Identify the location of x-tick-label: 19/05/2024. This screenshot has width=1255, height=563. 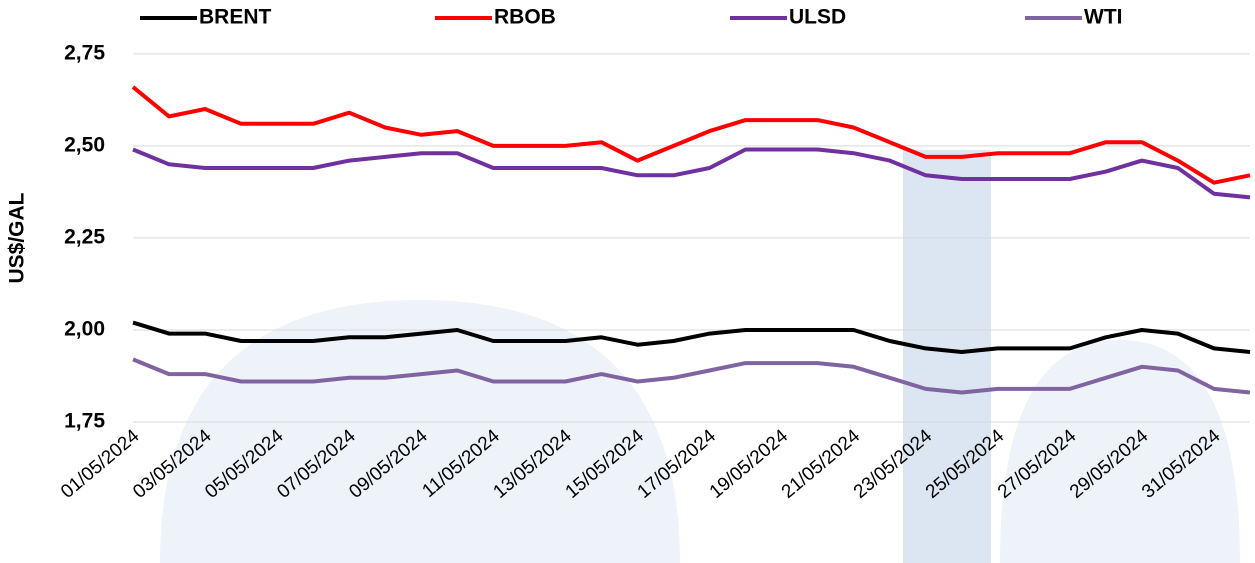
(749, 463).